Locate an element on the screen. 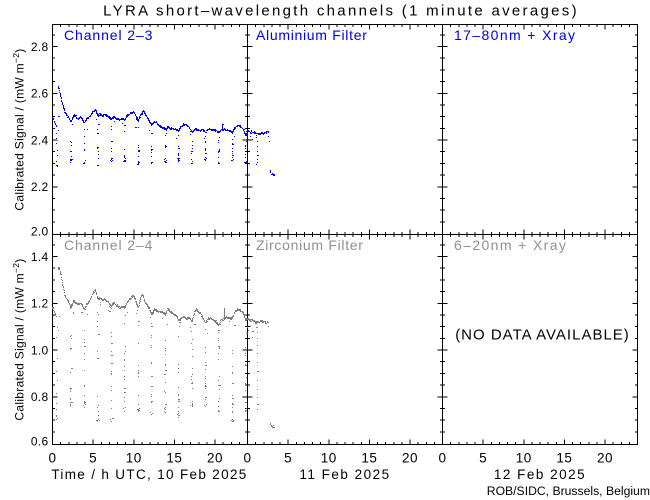  svg-text: ROB/SIDC, Brussels, Belgium is located at coordinates (568, 491).